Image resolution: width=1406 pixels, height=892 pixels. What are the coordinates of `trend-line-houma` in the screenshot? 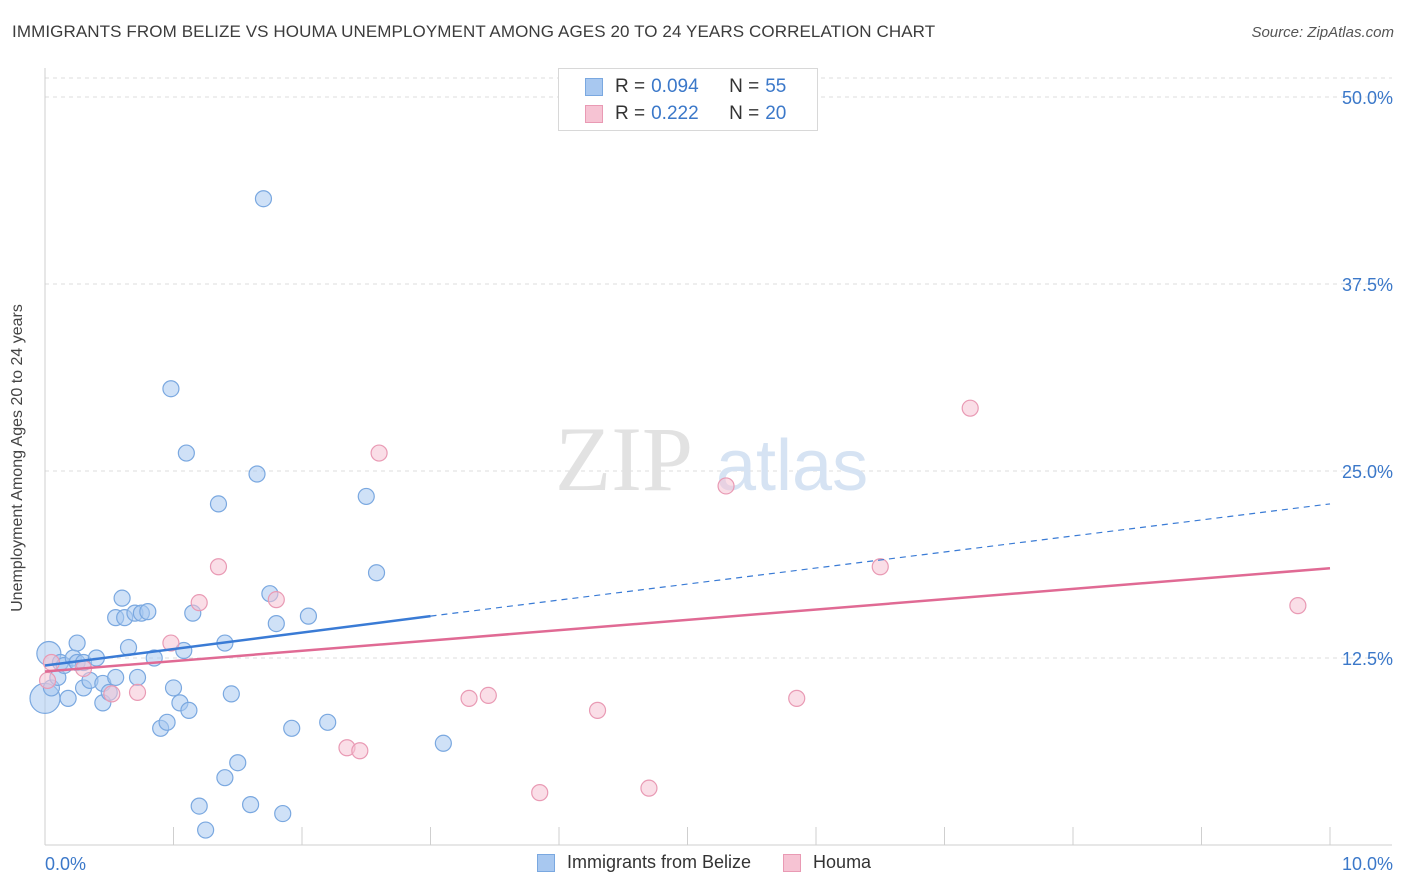 It's located at (687, 619).